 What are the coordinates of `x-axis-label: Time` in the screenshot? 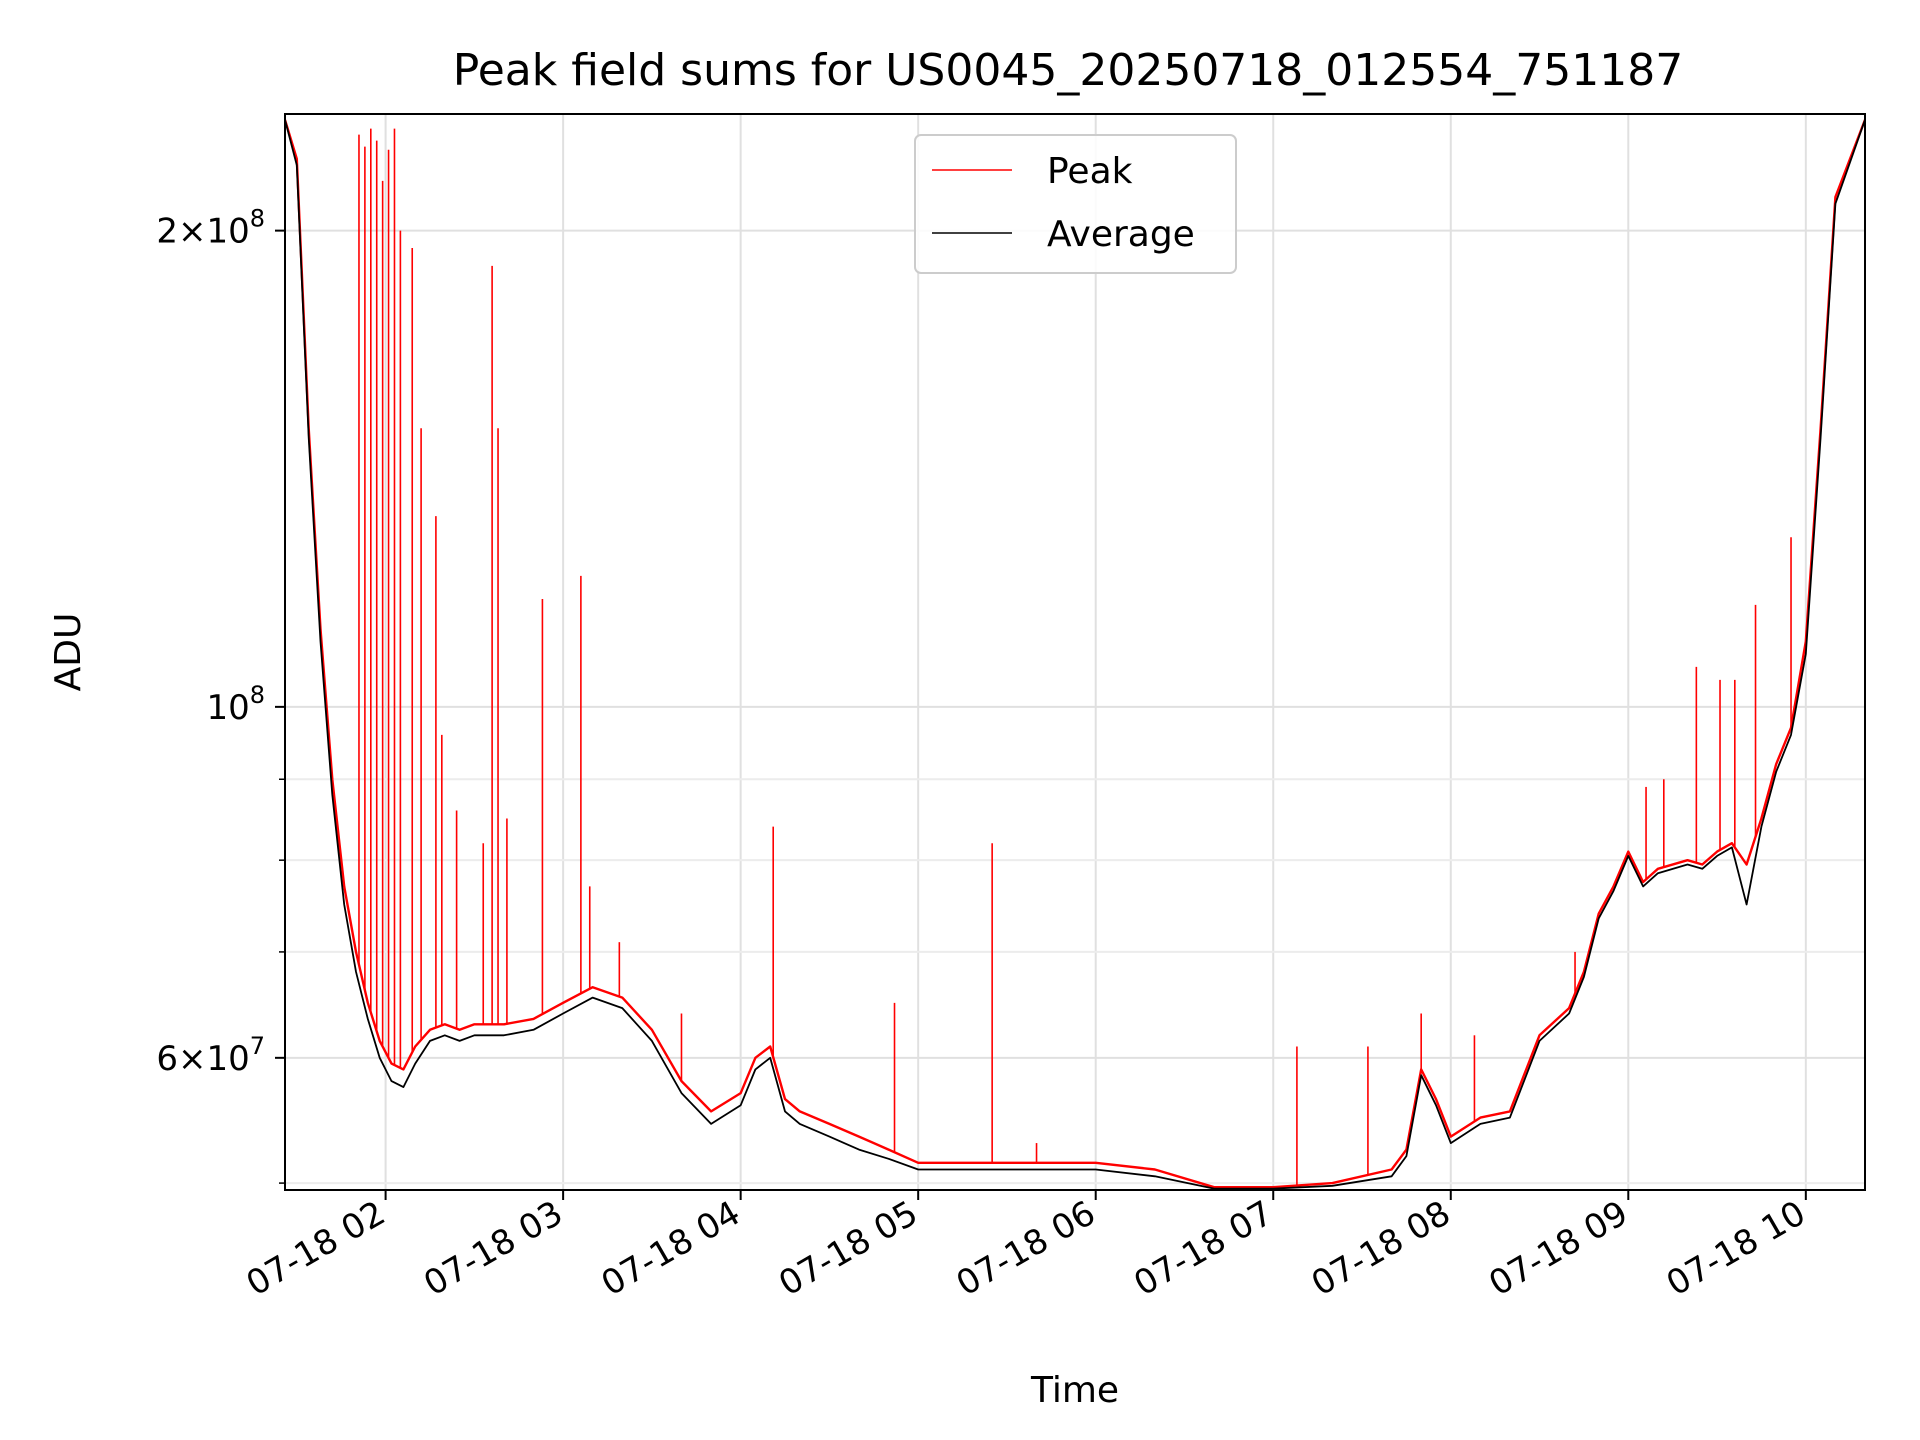 It's located at (1074, 1390).